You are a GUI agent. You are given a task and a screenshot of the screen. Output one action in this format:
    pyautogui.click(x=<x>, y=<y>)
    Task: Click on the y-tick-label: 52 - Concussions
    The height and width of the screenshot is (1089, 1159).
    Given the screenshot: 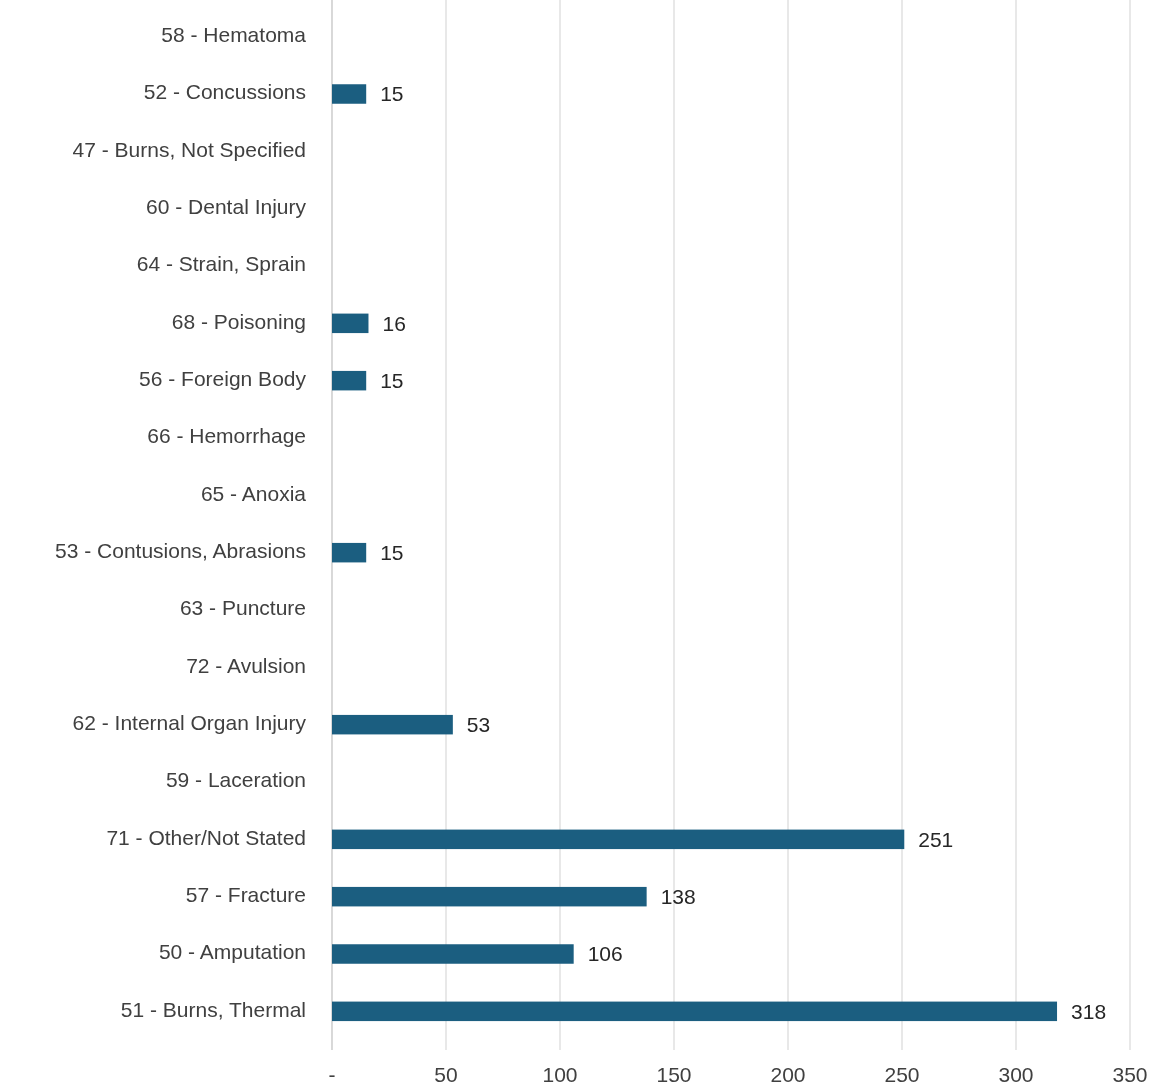 What is the action you would take?
    pyautogui.click(x=224, y=92)
    